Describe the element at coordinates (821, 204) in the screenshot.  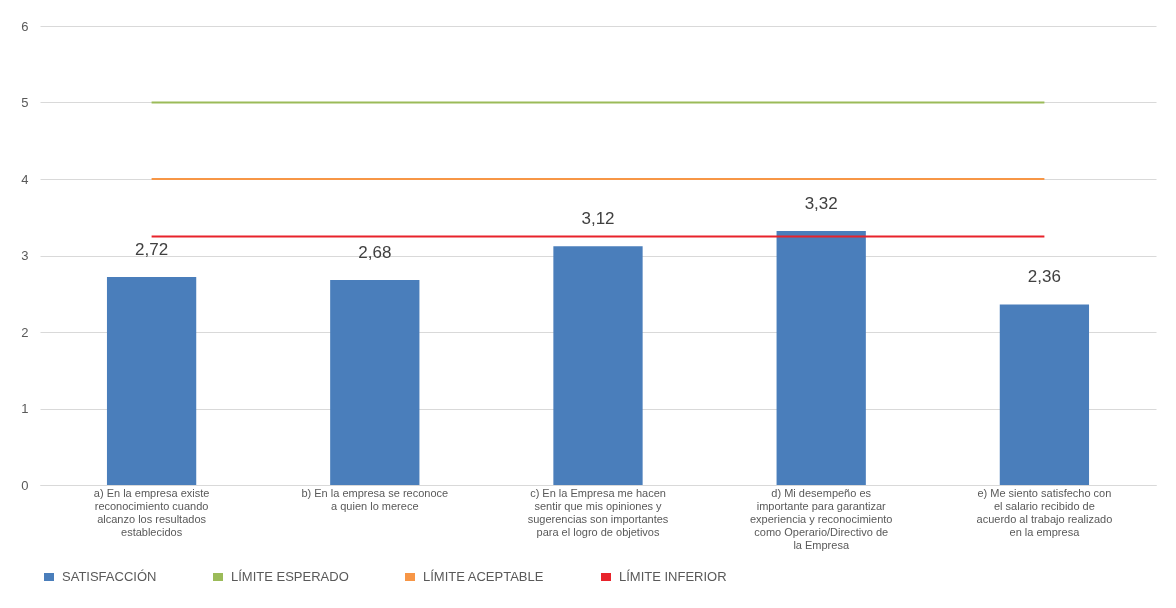
I see `data-label: 3,32` at that location.